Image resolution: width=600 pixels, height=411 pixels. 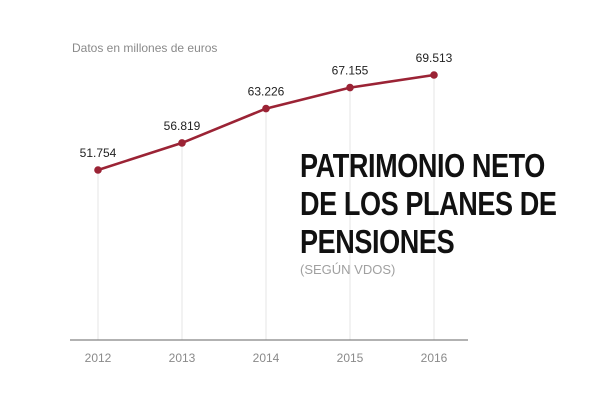 I want to click on data-label: 63.226, so click(x=266, y=92).